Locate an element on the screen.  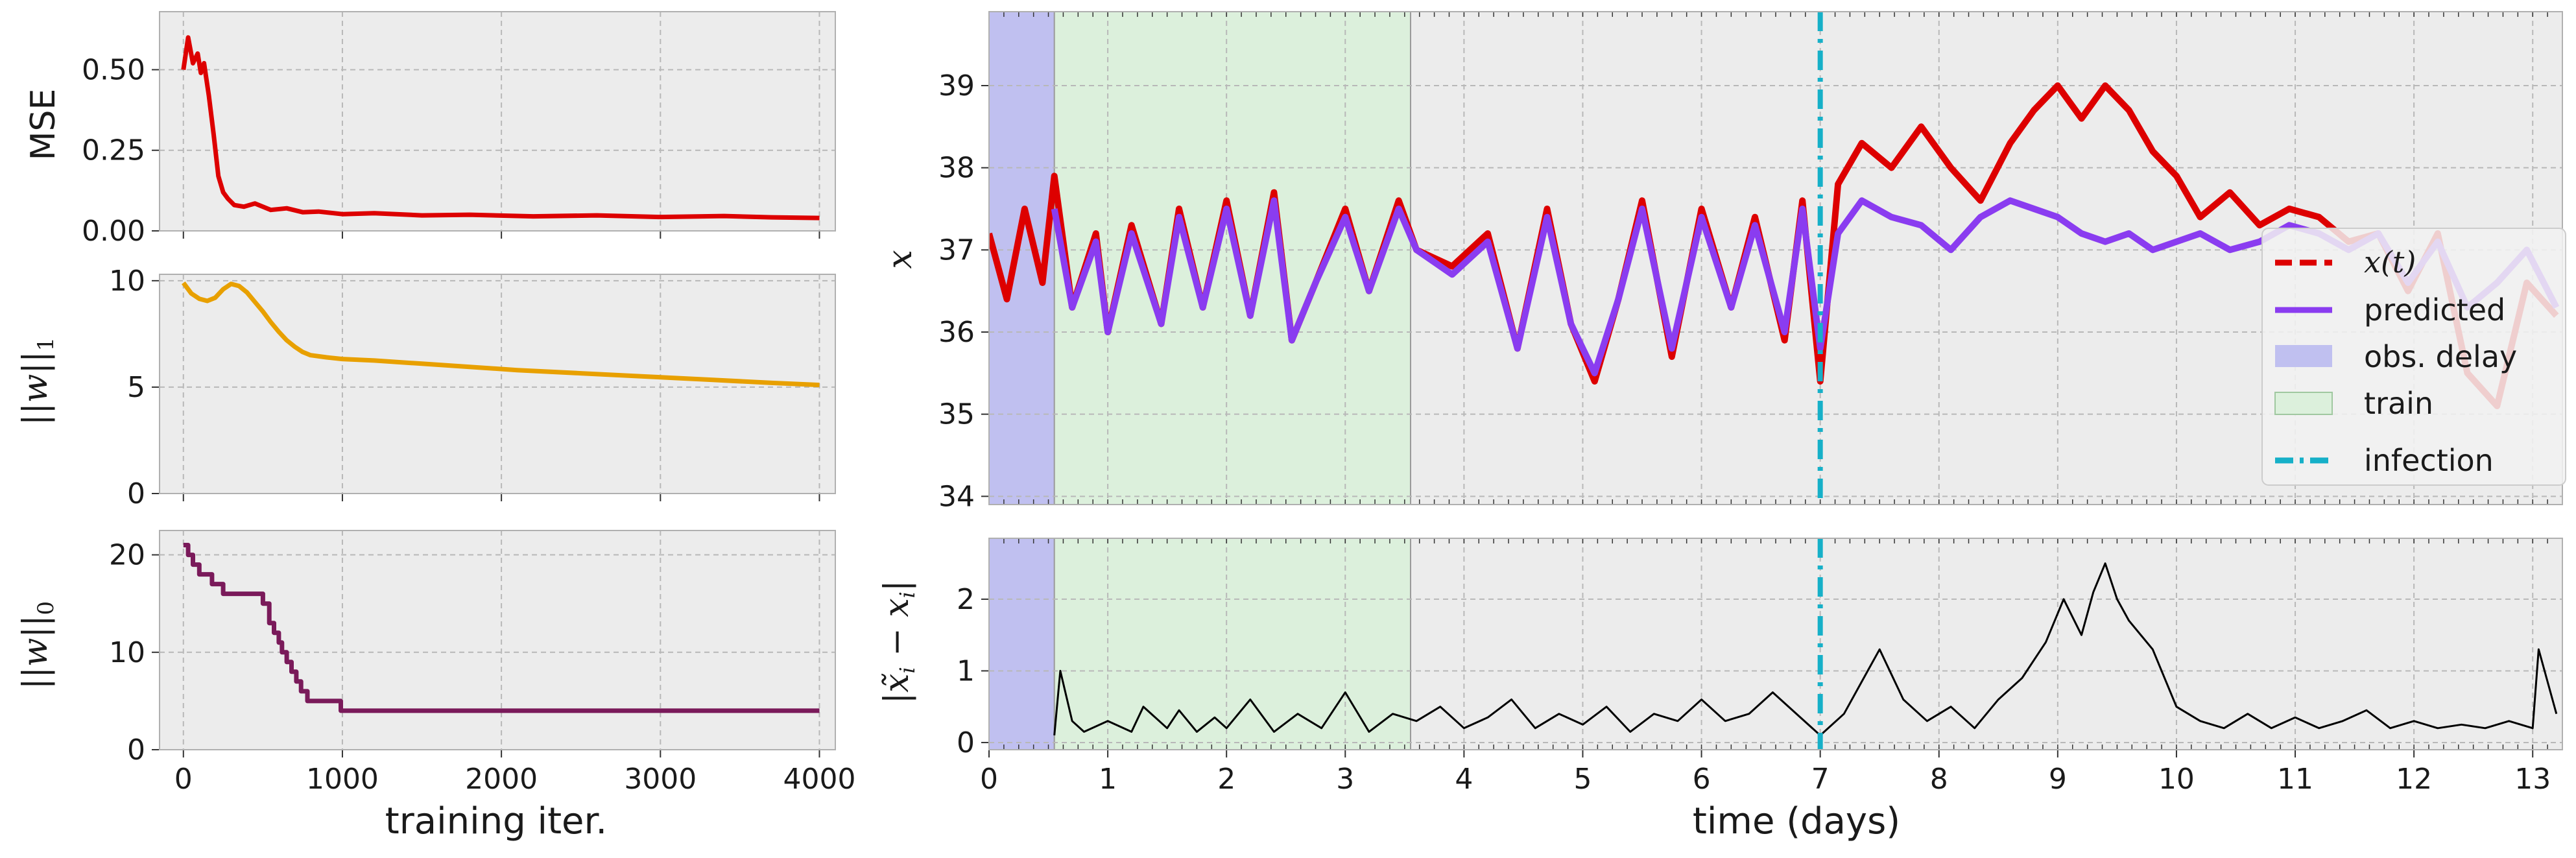
y-tick-label: 37 is located at coordinates (956, 250).